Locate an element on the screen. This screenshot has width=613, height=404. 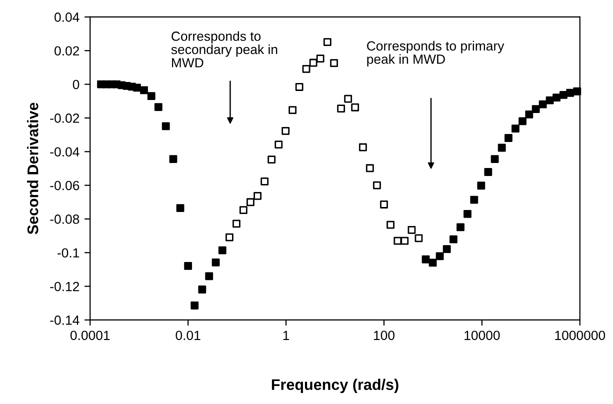
y-tick-label: -0.04 is located at coordinates (65, 152).